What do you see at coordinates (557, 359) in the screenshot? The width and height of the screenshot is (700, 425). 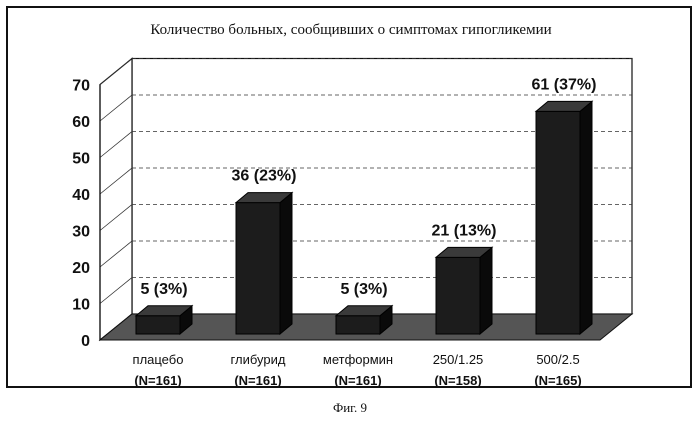 I see `category-label: 500/2.5` at bounding box center [557, 359].